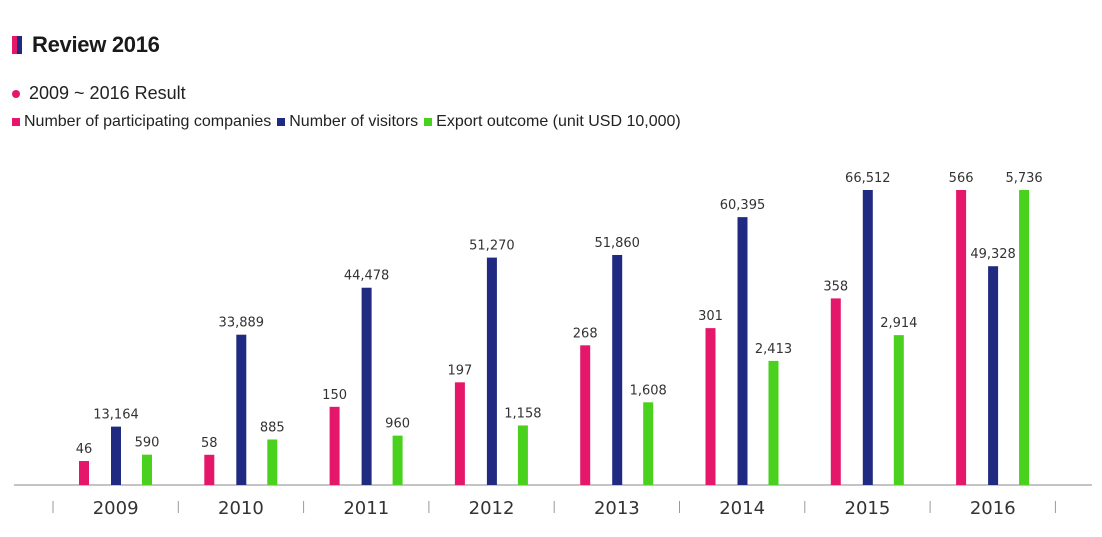  I want to click on bar-0-2010, so click(209, 469).